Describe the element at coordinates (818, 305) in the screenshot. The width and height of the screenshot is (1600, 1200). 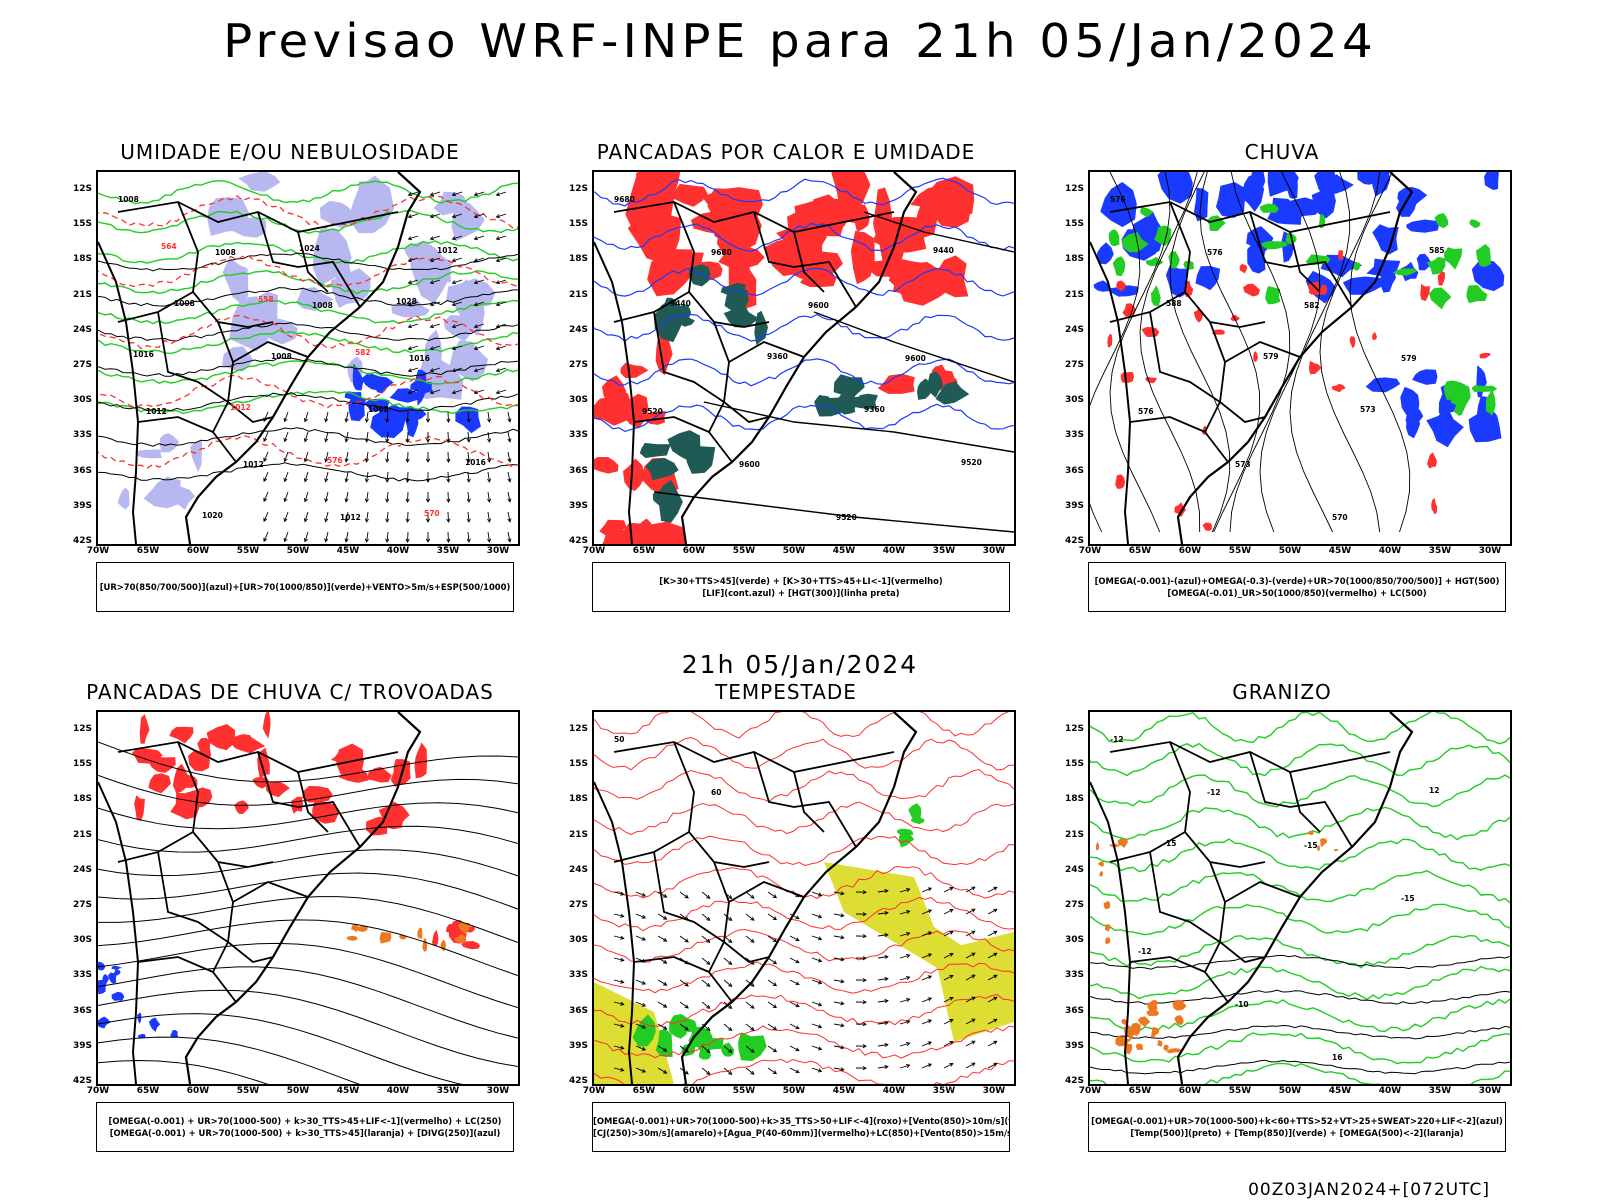
I see `contour-label: 9600` at that location.